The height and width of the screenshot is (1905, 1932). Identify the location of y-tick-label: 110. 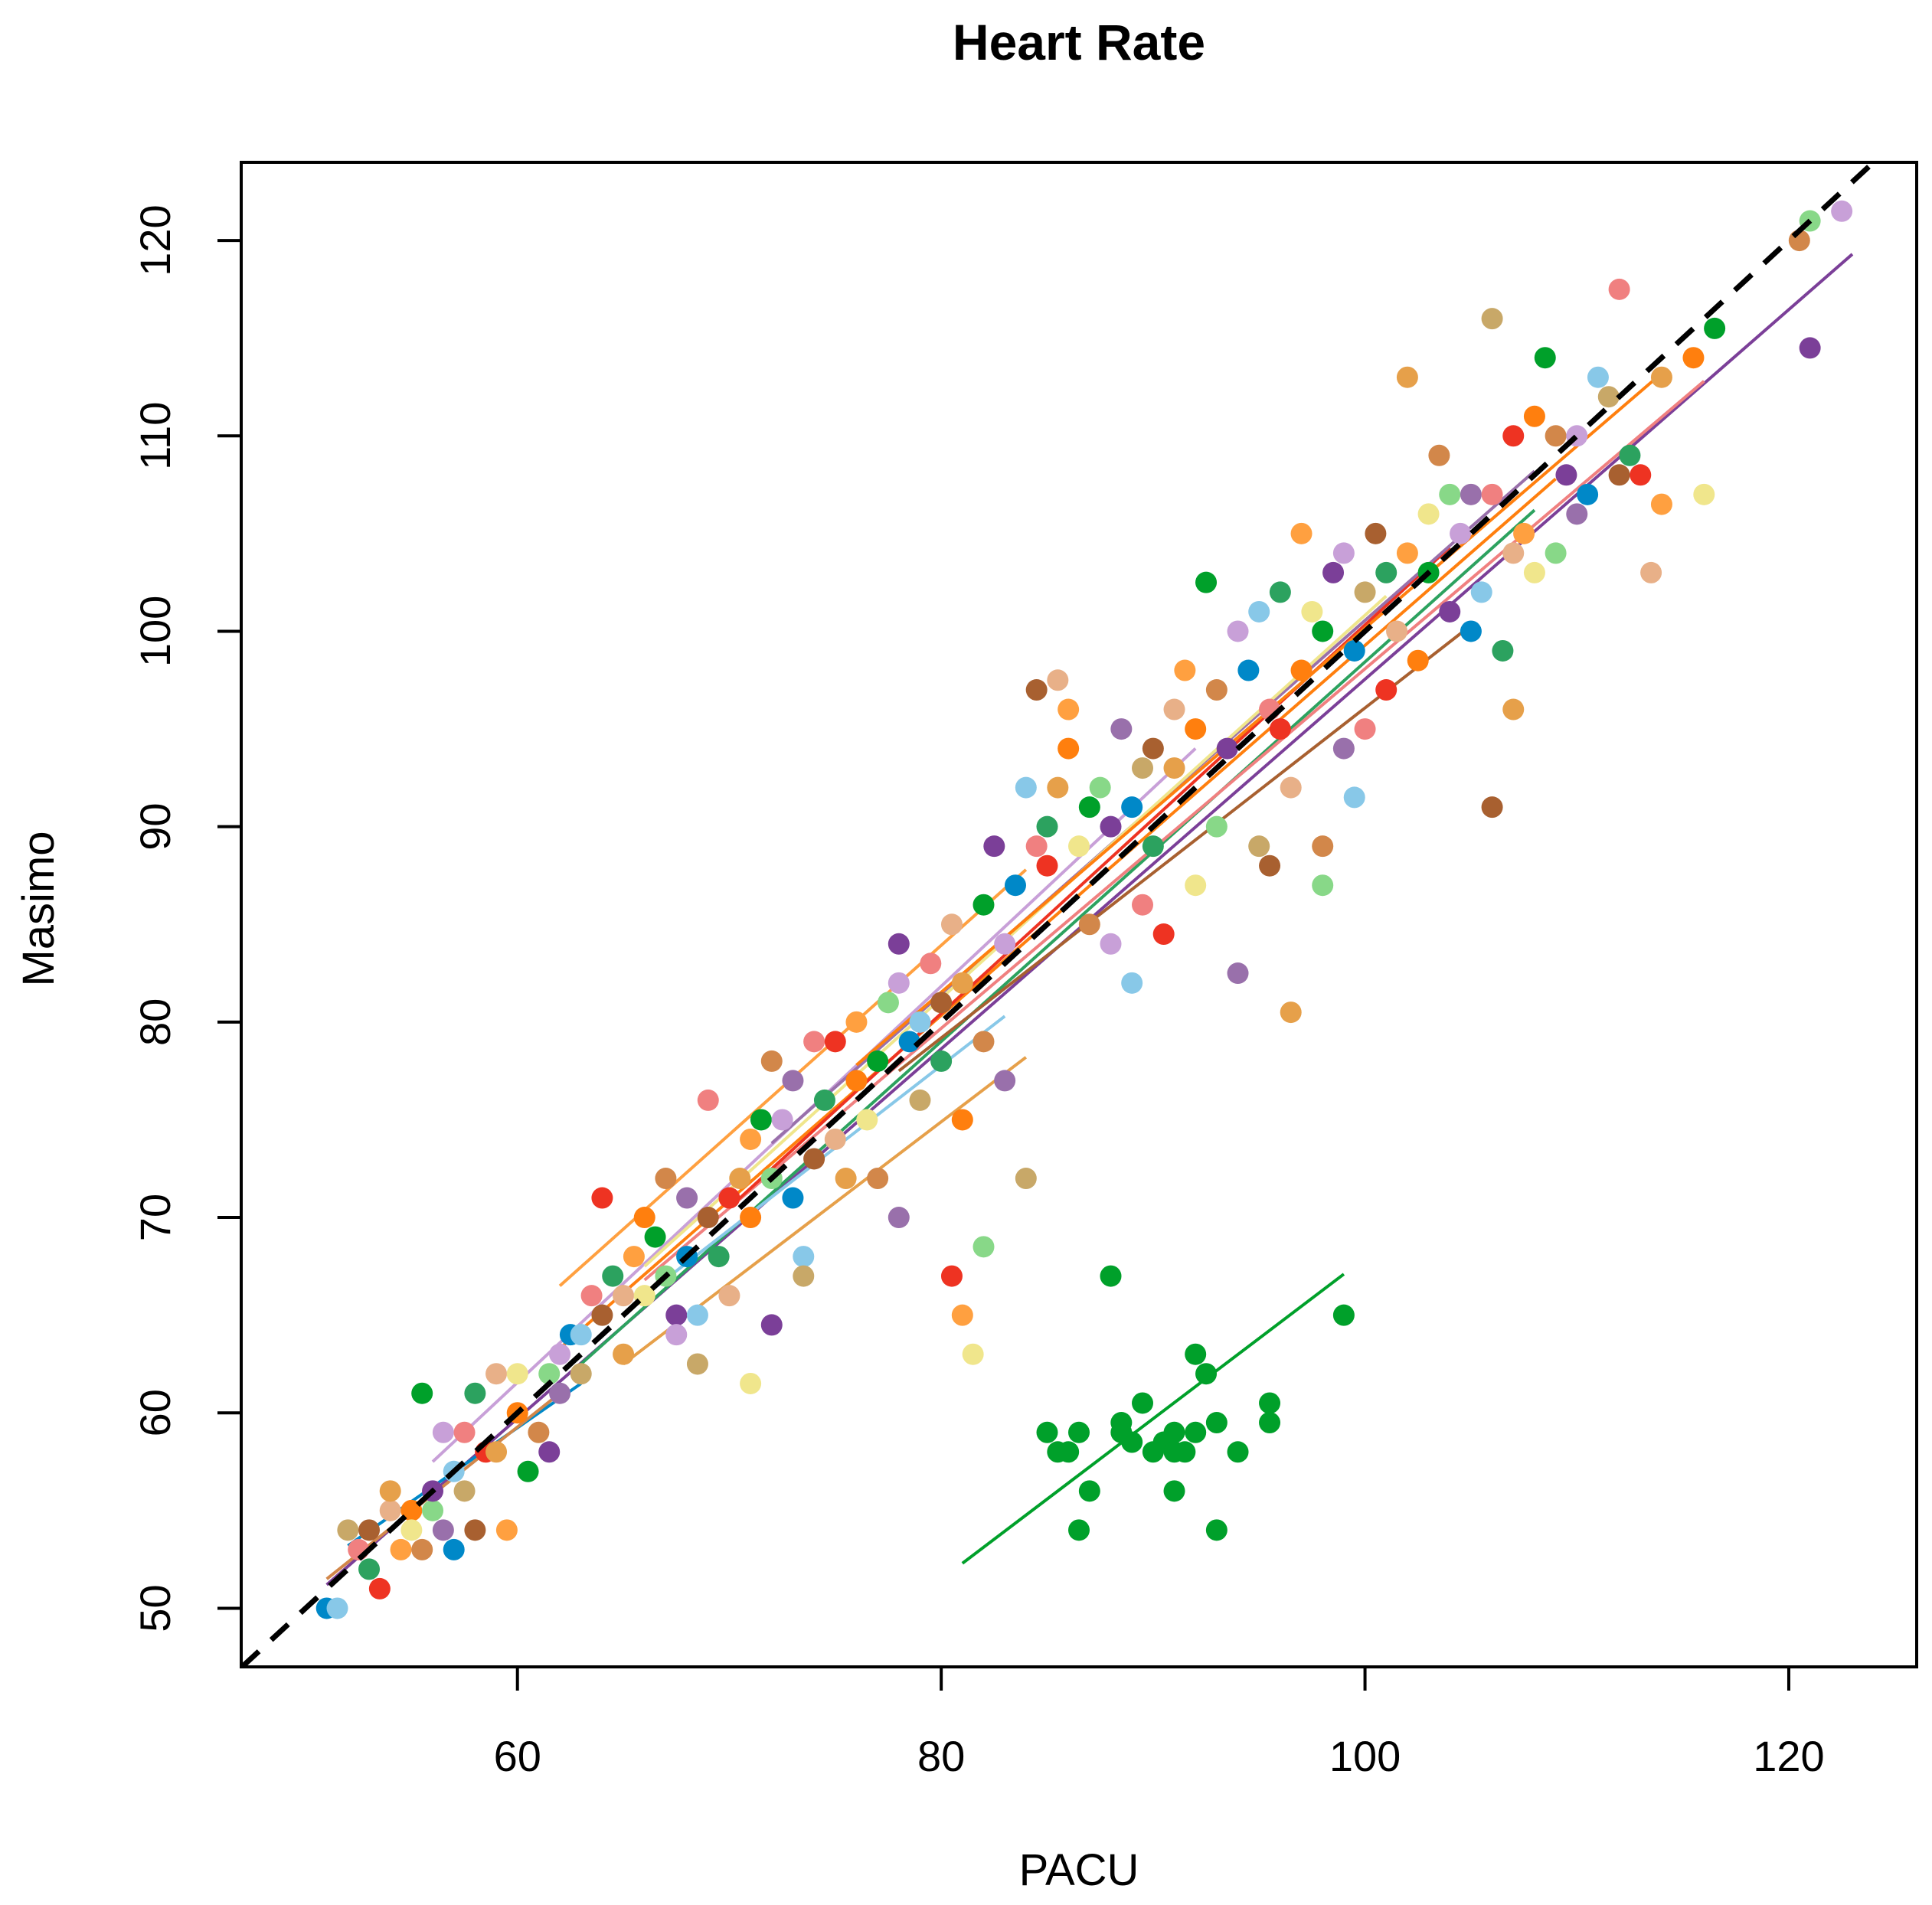
(155, 436).